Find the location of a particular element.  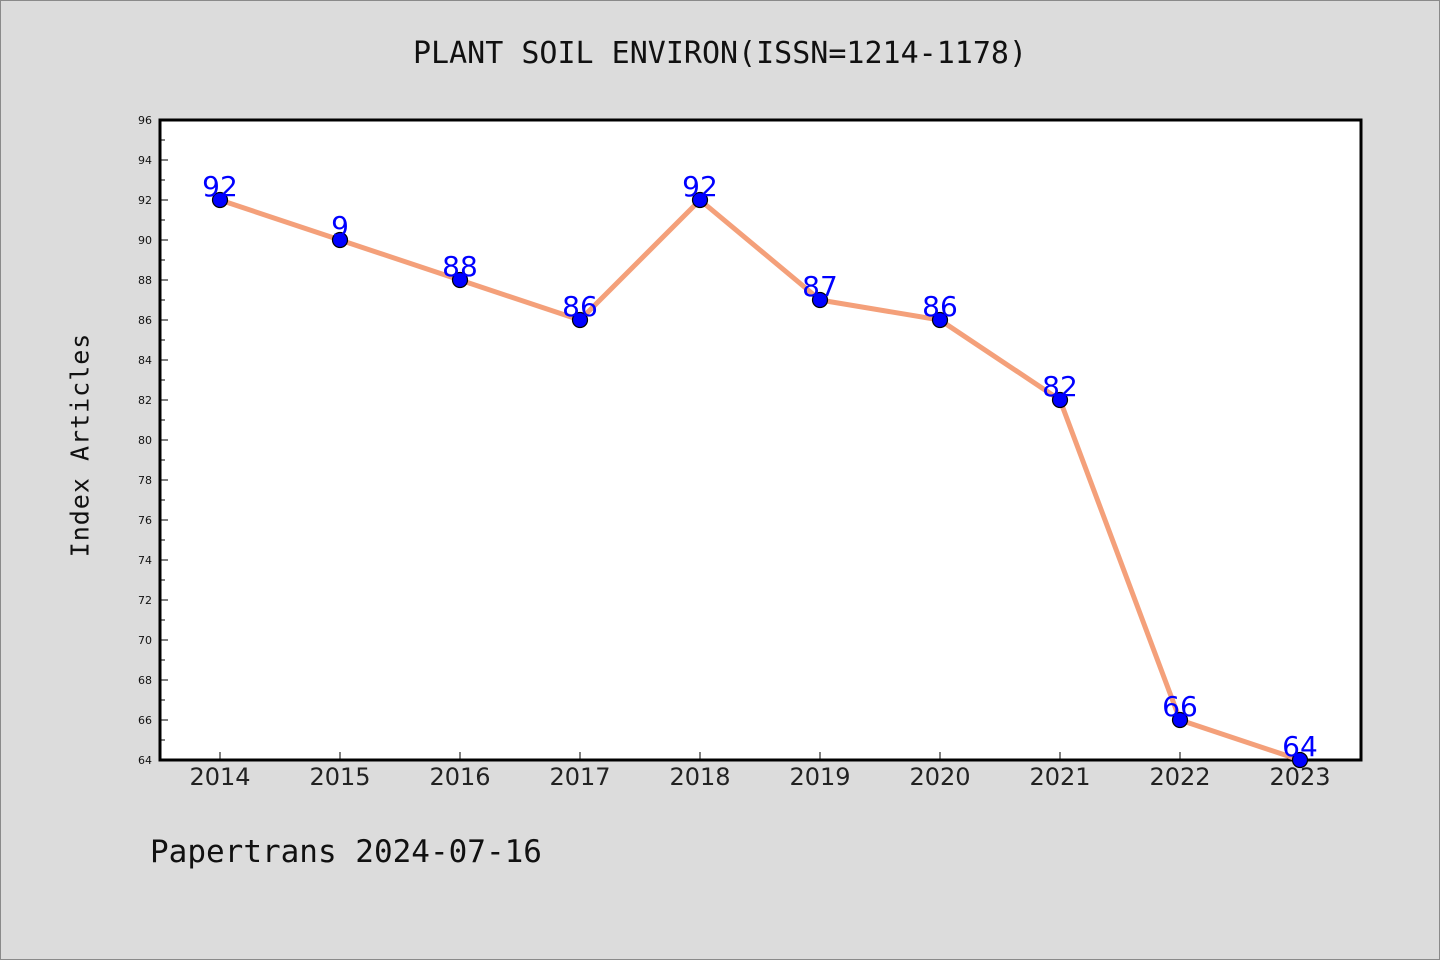

y-tick-label: 90 is located at coordinates (145, 240).